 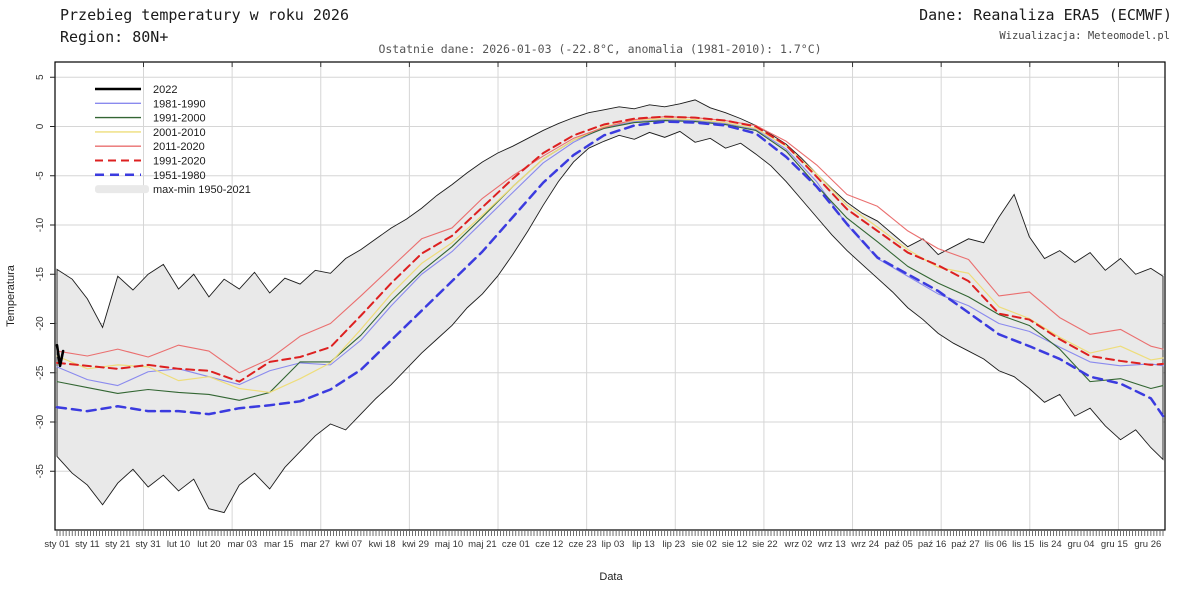 What do you see at coordinates (996, 544) in the screenshot?
I see `x-tick-label: lis 06` at bounding box center [996, 544].